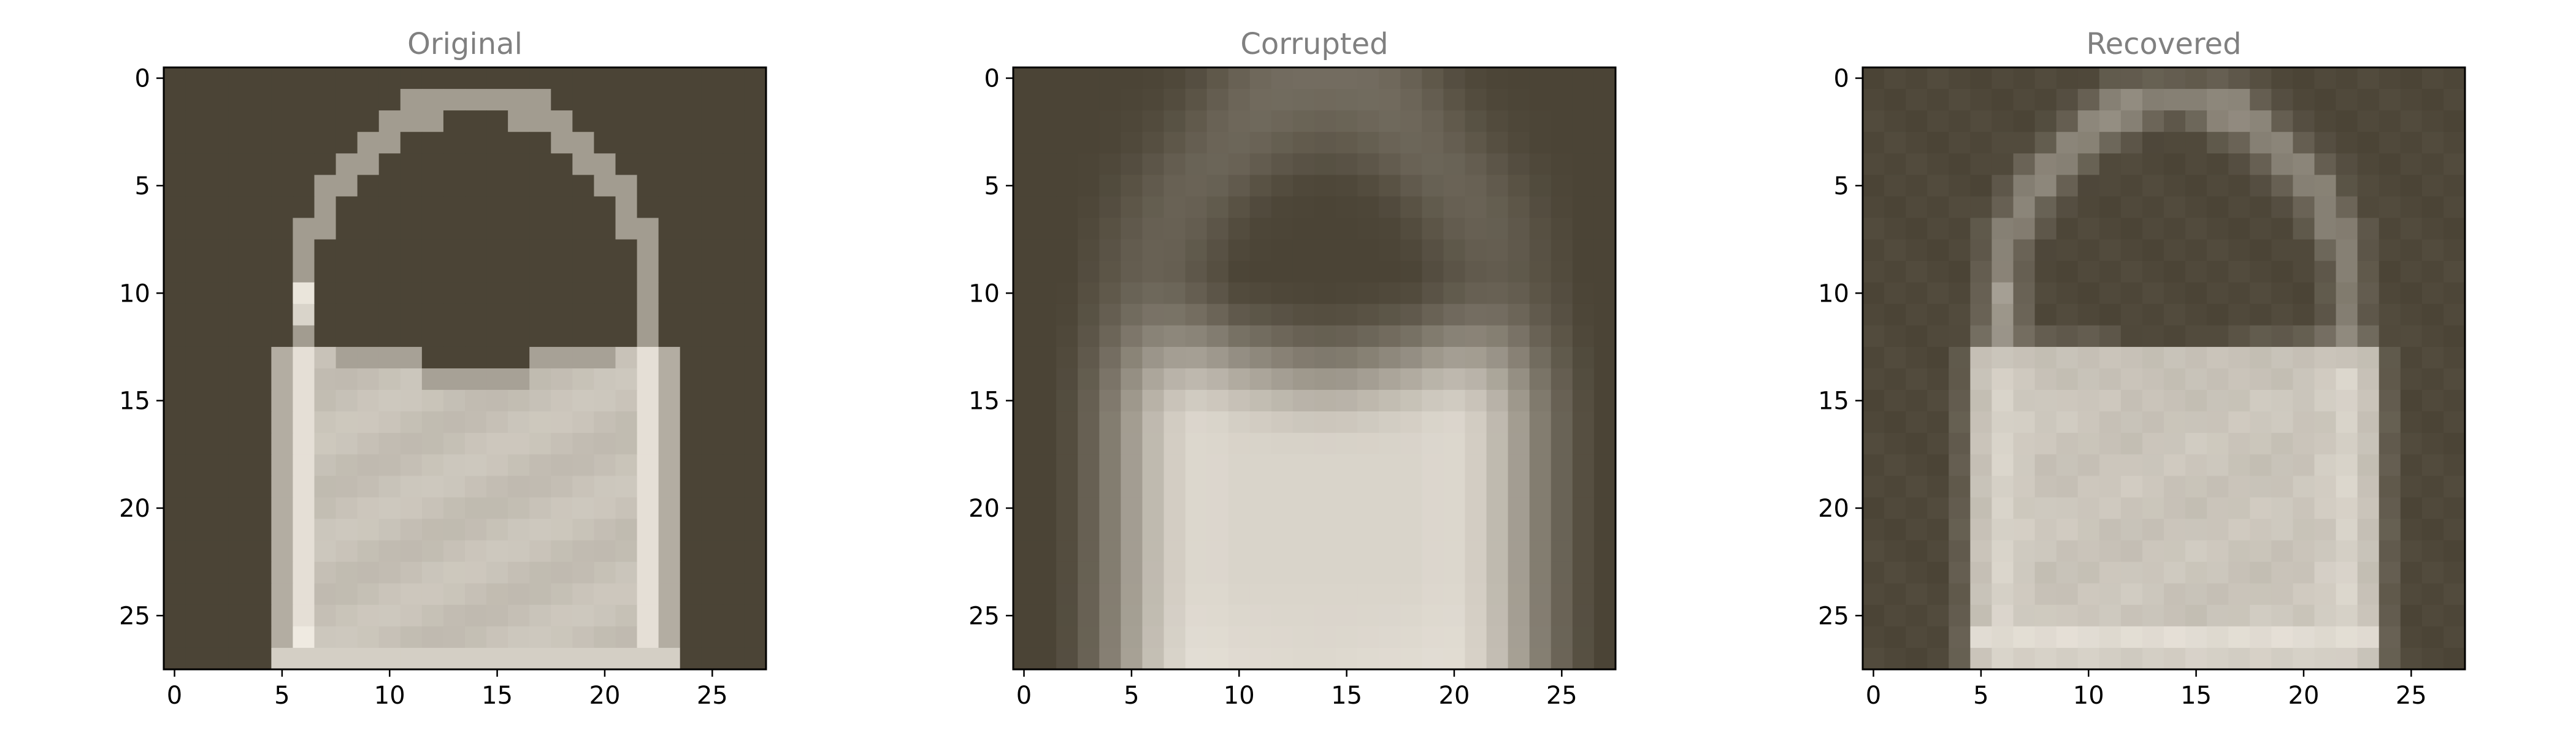  I want to click on x-tick-label: 15, so click(1346, 696).